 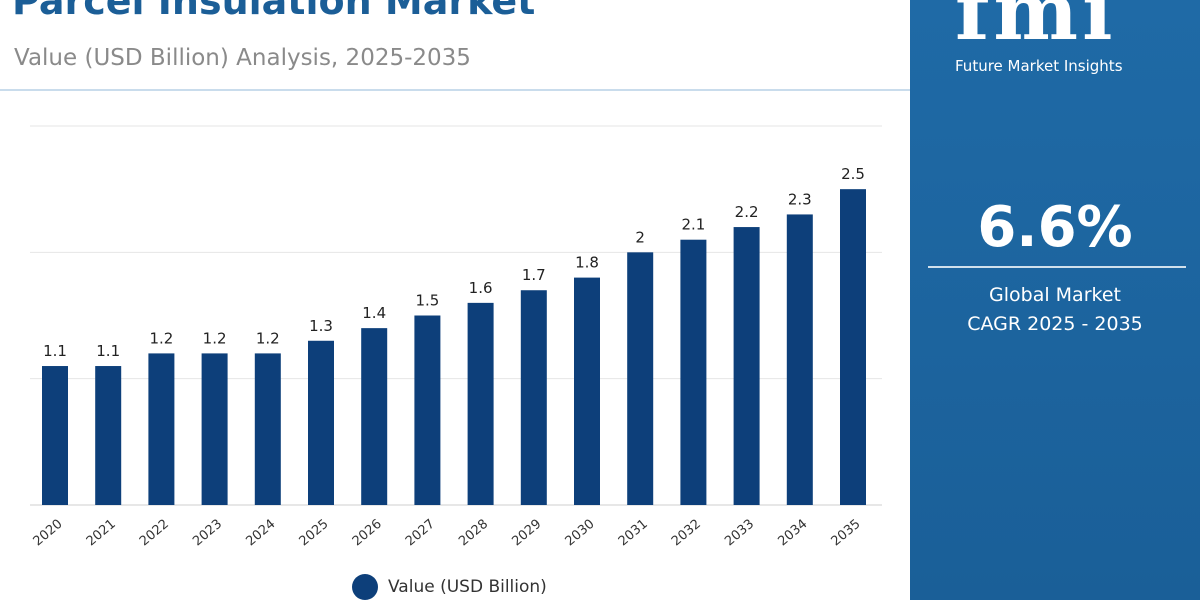 I want to click on legend-swatch, so click(x=365, y=587).